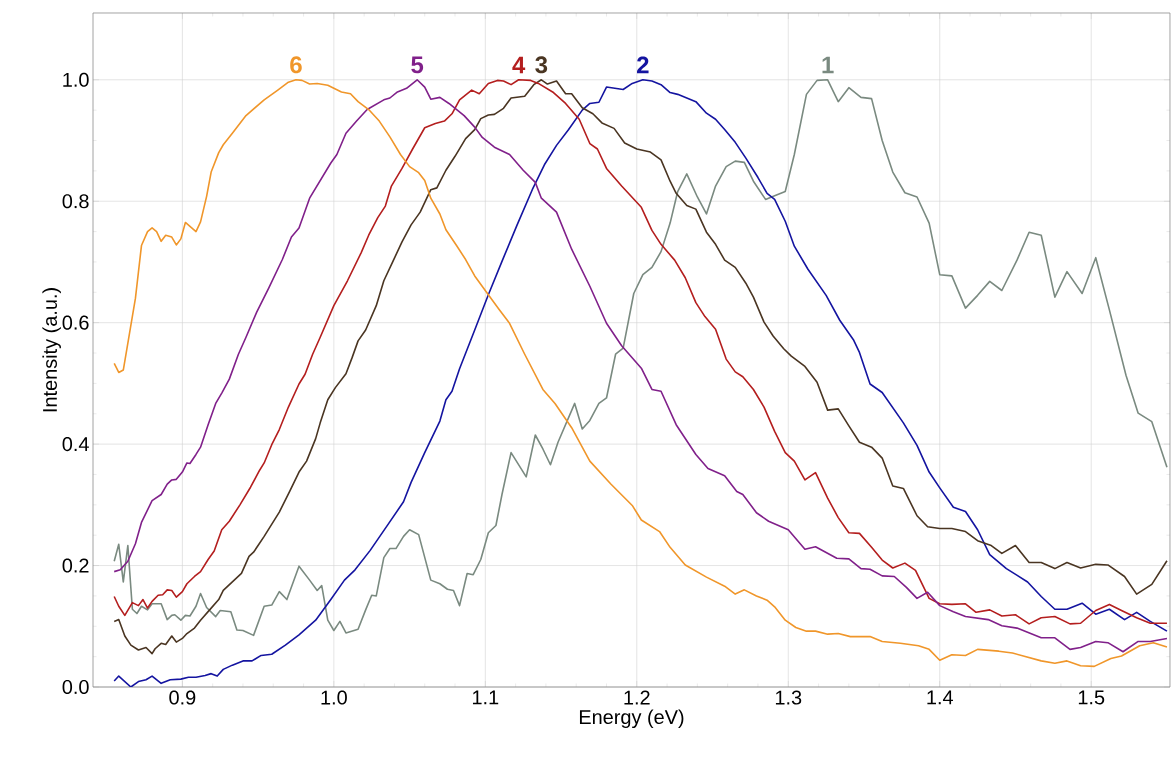  I want to click on series-label: 3, so click(541, 65).